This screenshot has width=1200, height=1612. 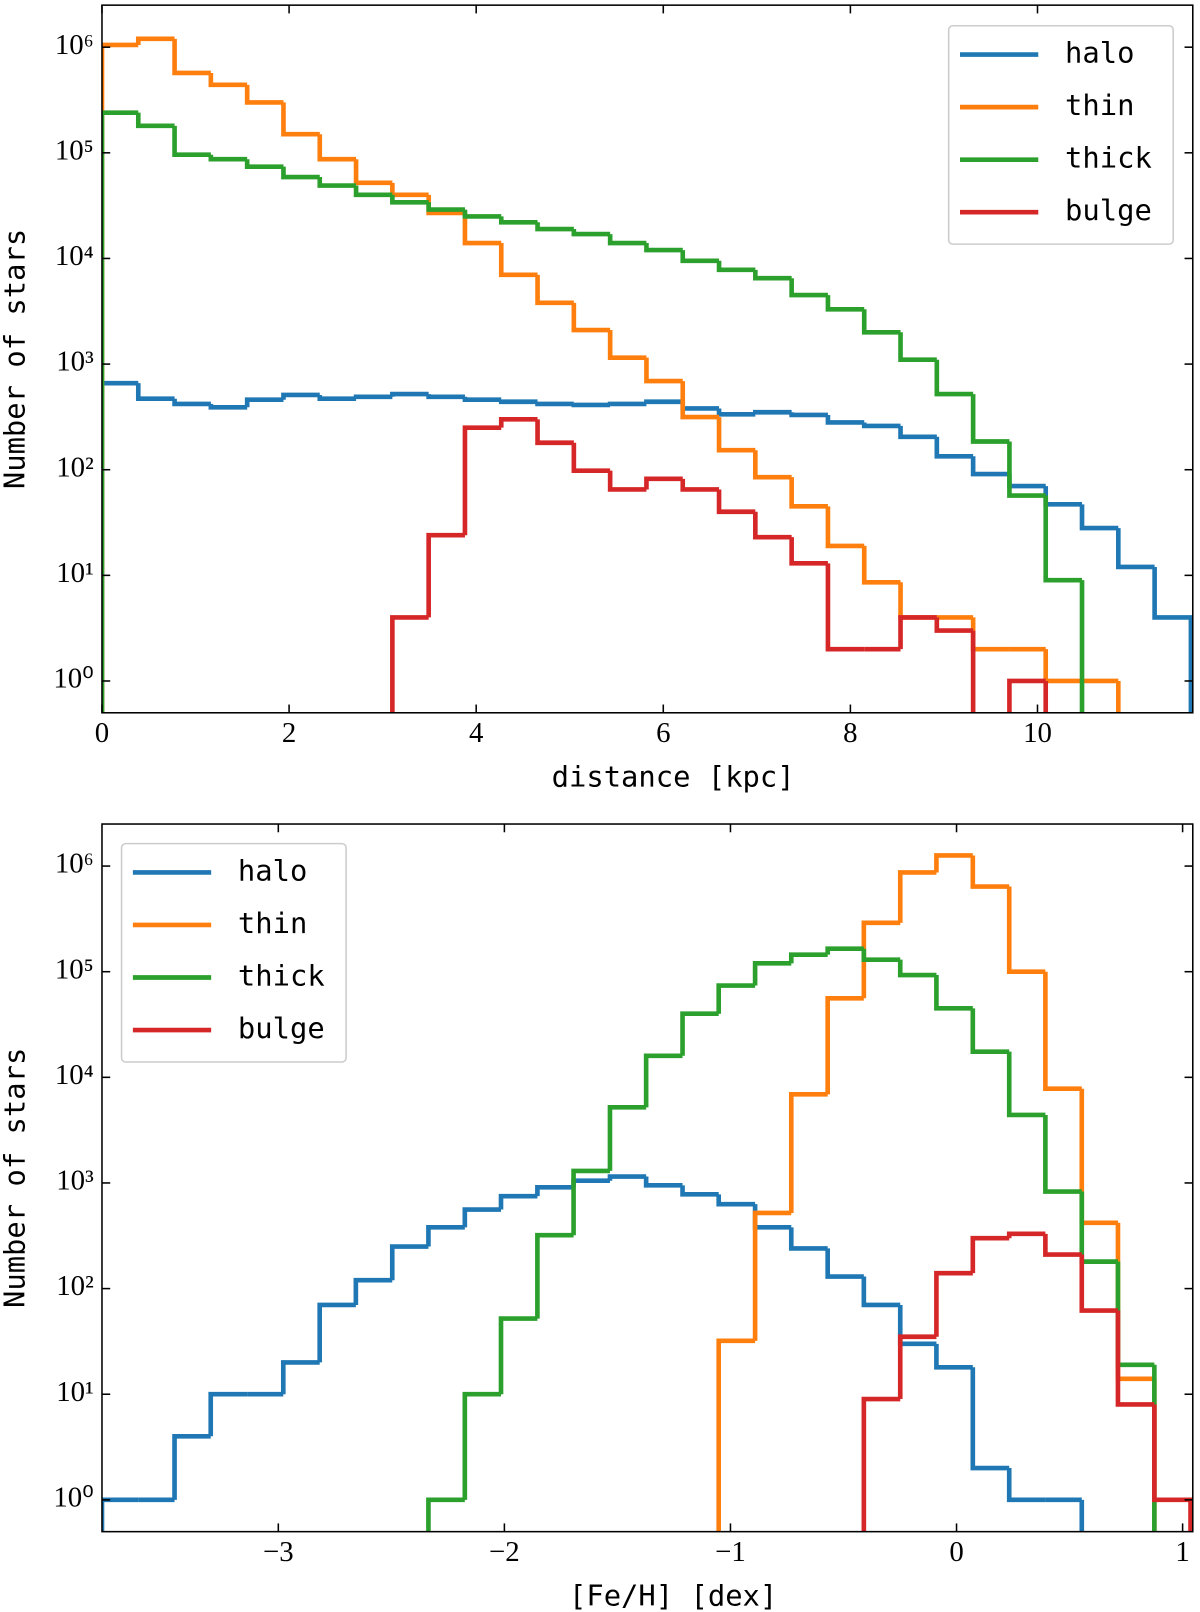 I want to click on x-tick-label: −3, so click(x=278, y=1552).